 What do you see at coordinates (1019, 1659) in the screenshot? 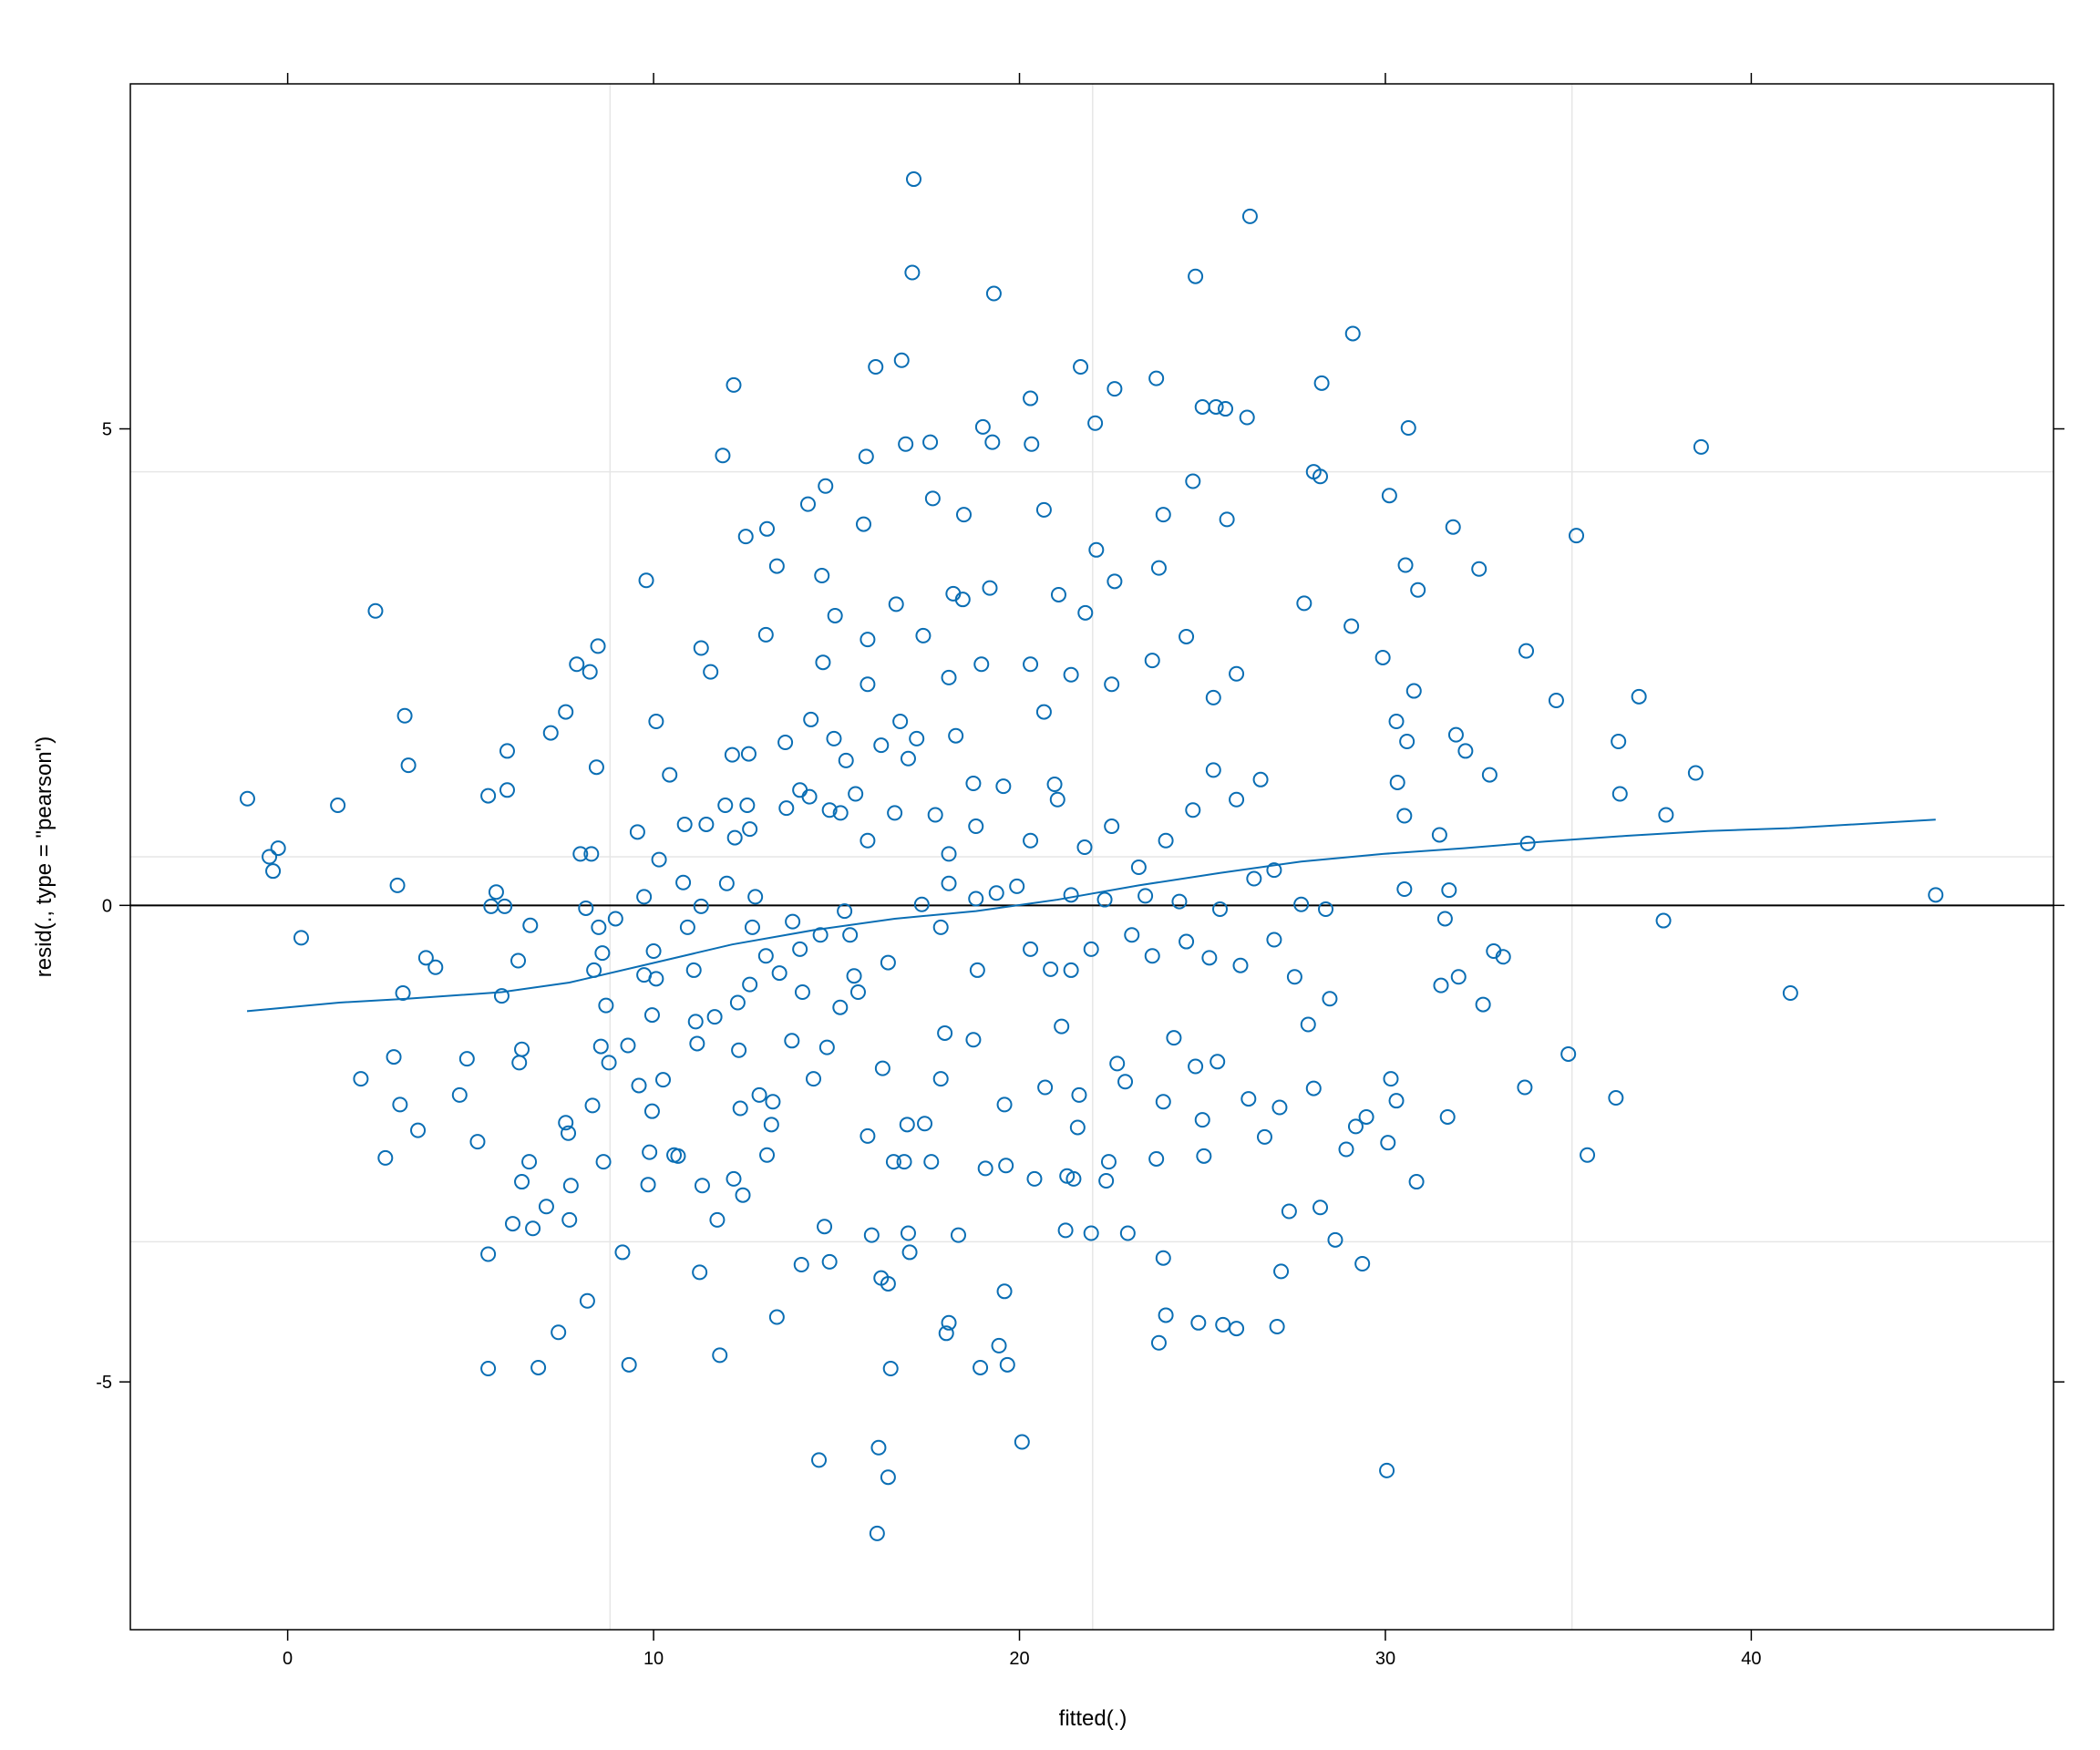
I see `x-tick-label: 20` at bounding box center [1019, 1659].